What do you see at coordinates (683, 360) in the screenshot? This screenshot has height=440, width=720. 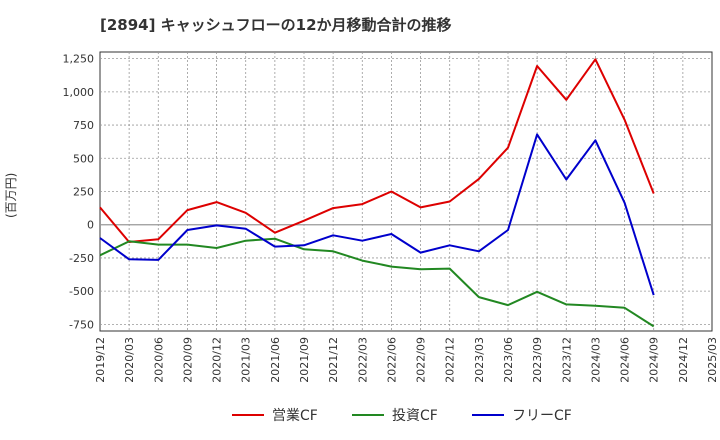 I see `x-tick-label: 2024/12` at bounding box center [683, 360].